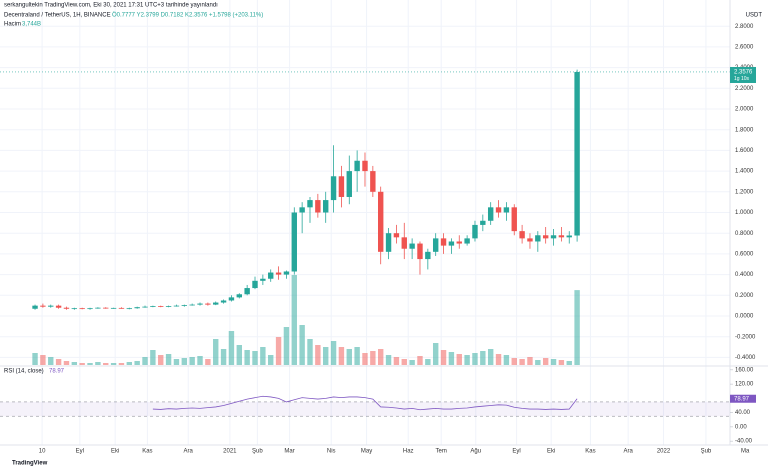  What do you see at coordinates (741, 427) in the screenshot?
I see `rsi-tick-label: 0.00` at bounding box center [741, 427].